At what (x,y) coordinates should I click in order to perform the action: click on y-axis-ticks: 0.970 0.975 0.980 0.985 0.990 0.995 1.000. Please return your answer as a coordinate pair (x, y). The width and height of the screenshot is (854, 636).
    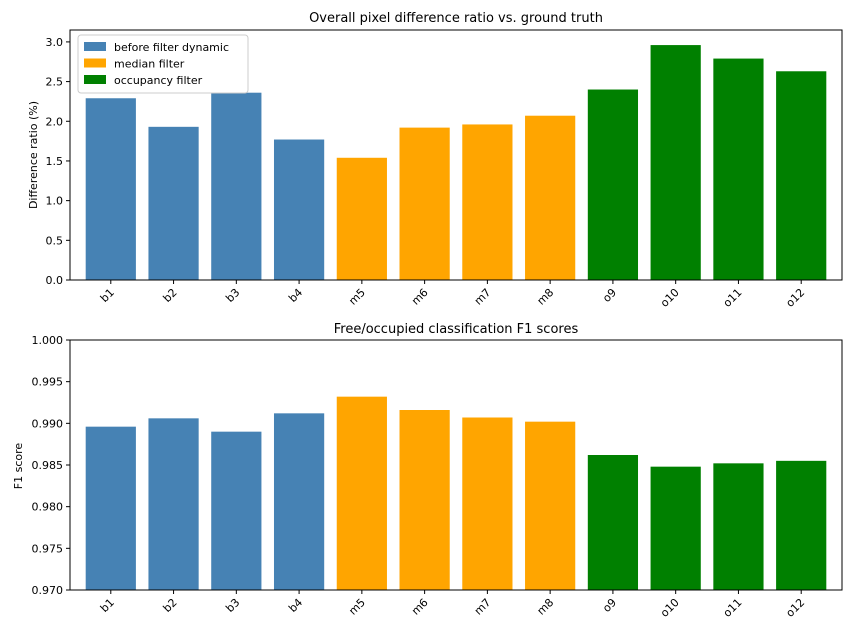
    Looking at the image, I should click on (51, 465).